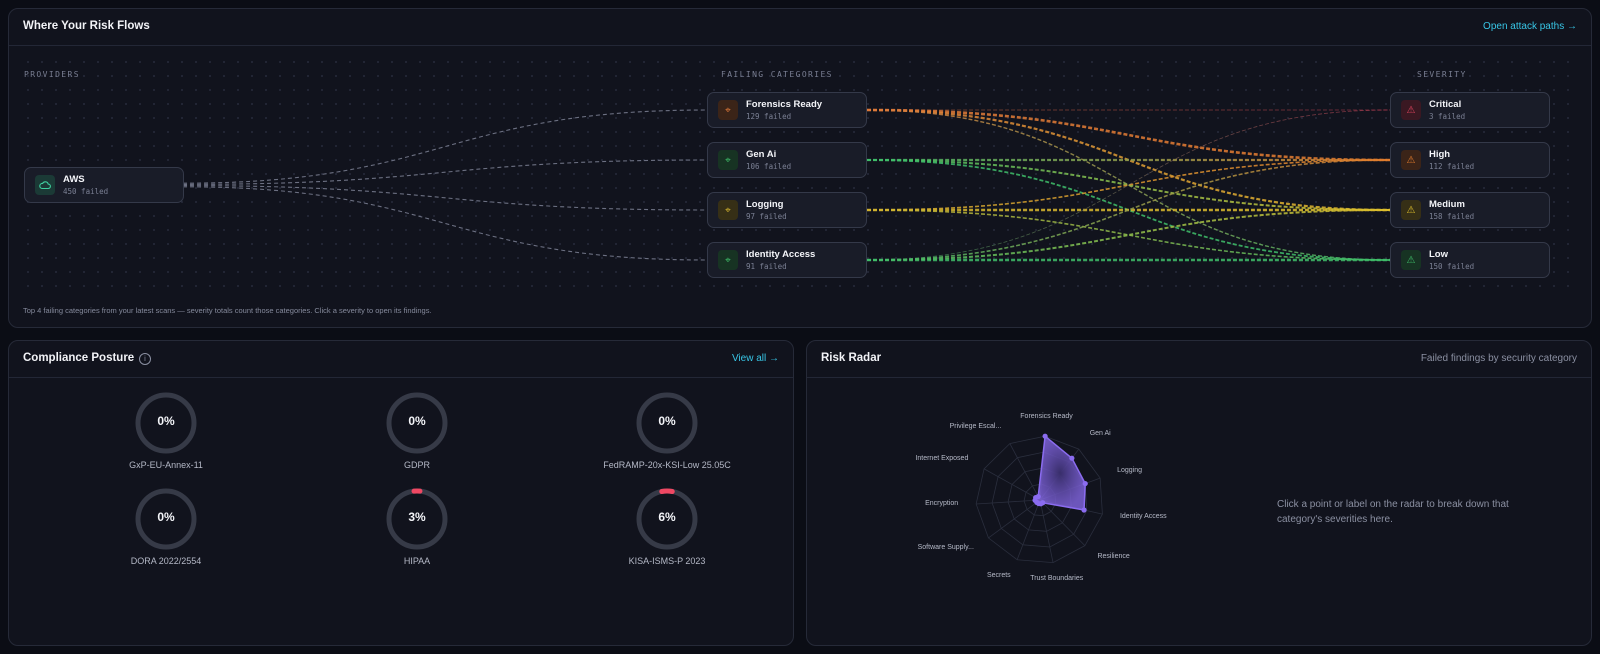 The height and width of the screenshot is (654, 1600). I want to click on severity-node-critical: ⚠ Critical 3 failed, so click(1470, 110).